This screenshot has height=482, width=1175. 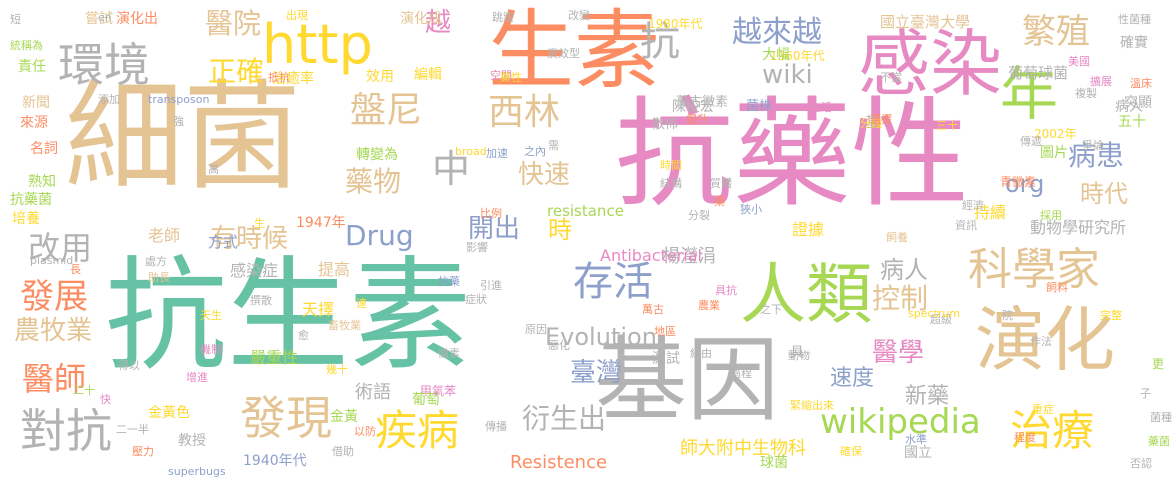 What do you see at coordinates (36, 103) in the screenshot?
I see `cloud-word: 新聞` at bounding box center [36, 103].